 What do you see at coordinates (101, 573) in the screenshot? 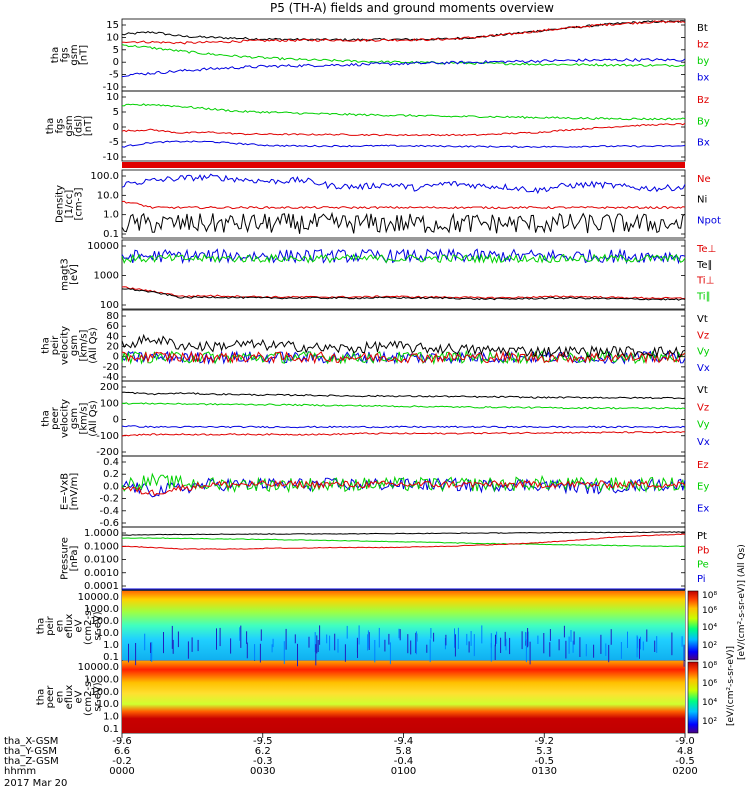
I see `y-tick-label: 0.0010` at bounding box center [101, 573].